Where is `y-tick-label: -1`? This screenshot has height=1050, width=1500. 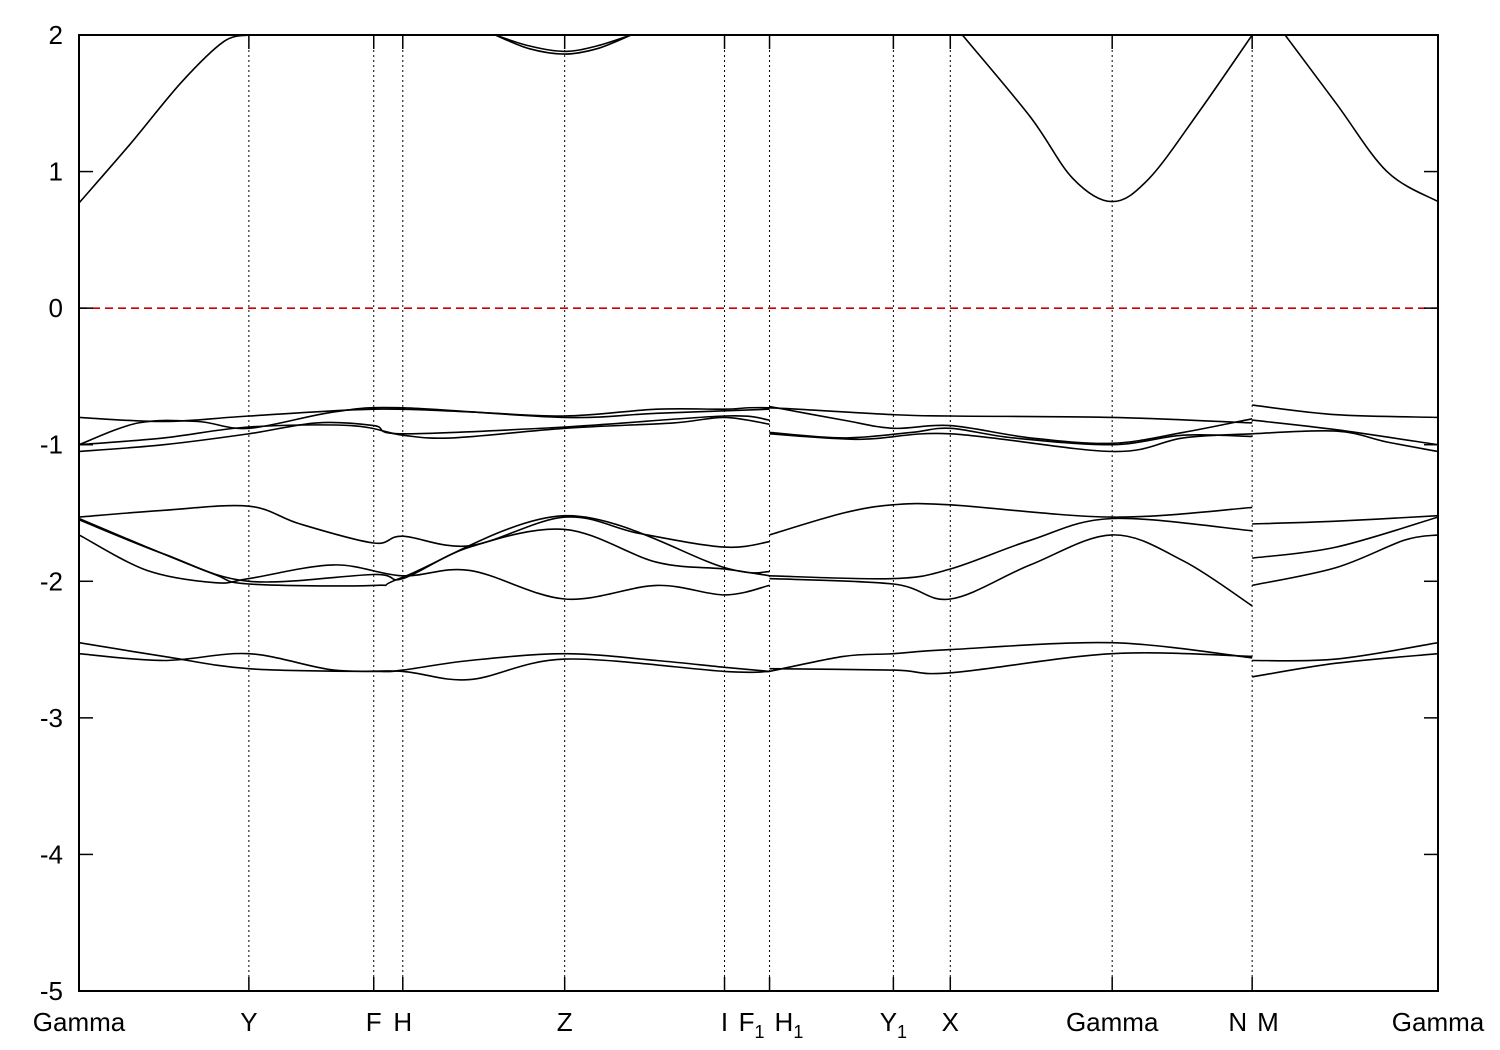 y-tick-label: -1 is located at coordinates (51, 445).